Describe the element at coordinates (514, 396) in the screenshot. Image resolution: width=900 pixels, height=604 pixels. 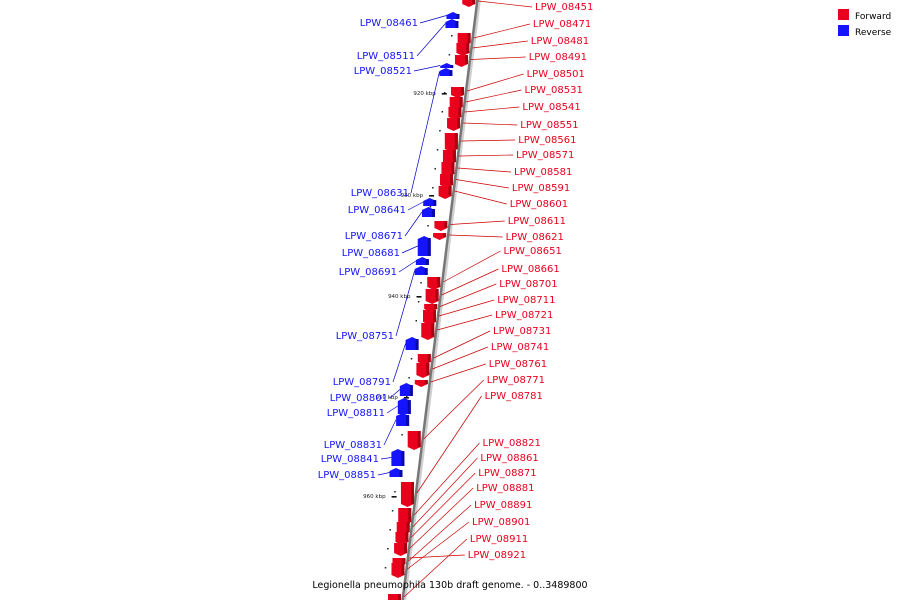
I see `forward-gene-label: LPW_08781` at that location.